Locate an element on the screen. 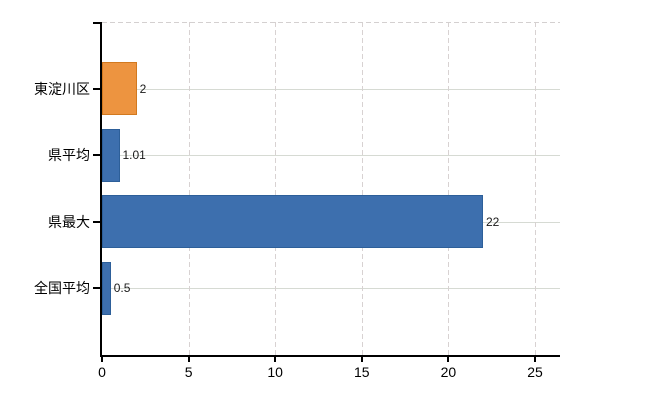  x-tick-label: 5 is located at coordinates (188, 372).